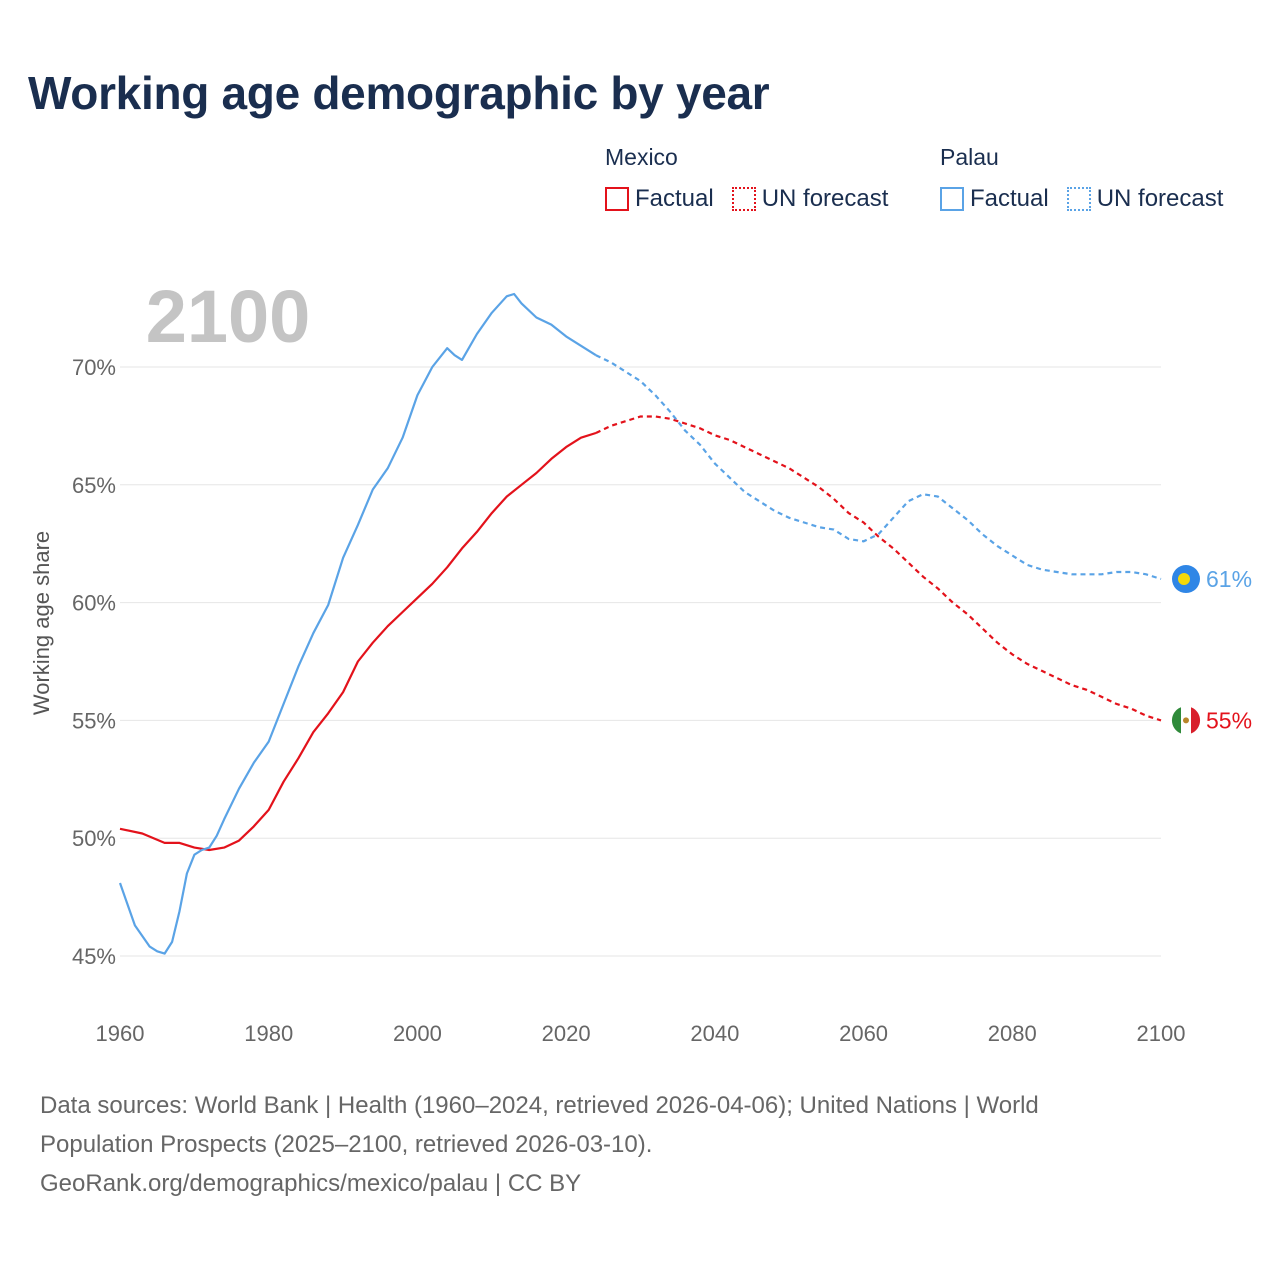 The height and width of the screenshot is (1280, 1280). What do you see at coordinates (1012, 1033) in the screenshot?
I see `x-tick-label: 2080` at bounding box center [1012, 1033].